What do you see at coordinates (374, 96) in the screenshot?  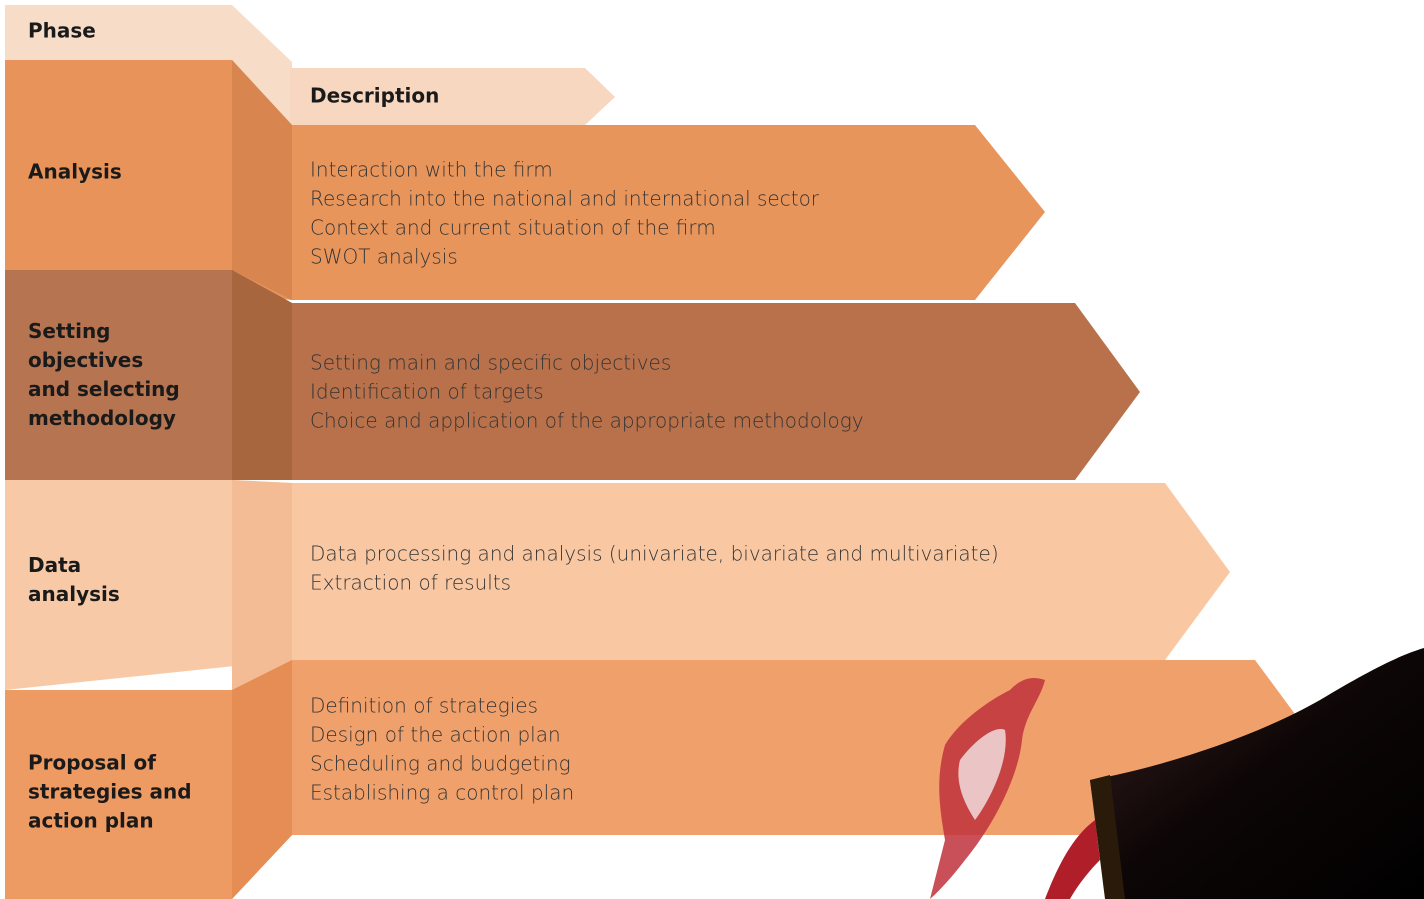 I see `description-header: Description` at bounding box center [374, 96].